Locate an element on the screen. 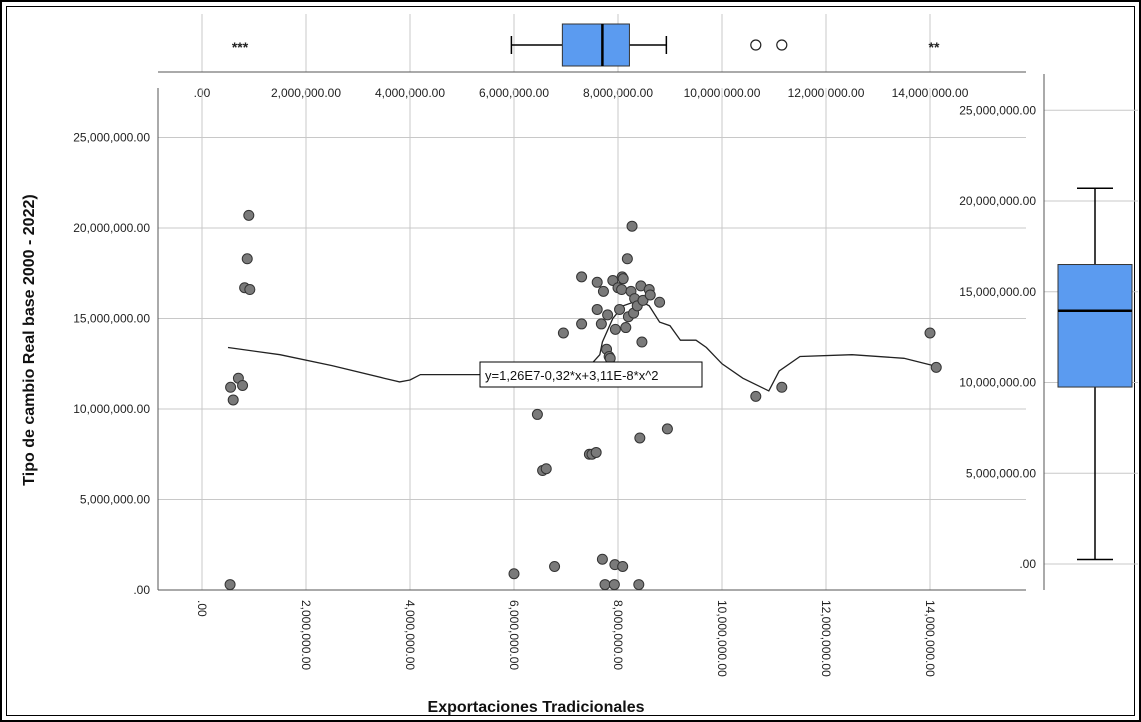 This screenshot has width=1141, height=722. x-axis-title: Exportaciones Tradicionales is located at coordinates (536, 707).